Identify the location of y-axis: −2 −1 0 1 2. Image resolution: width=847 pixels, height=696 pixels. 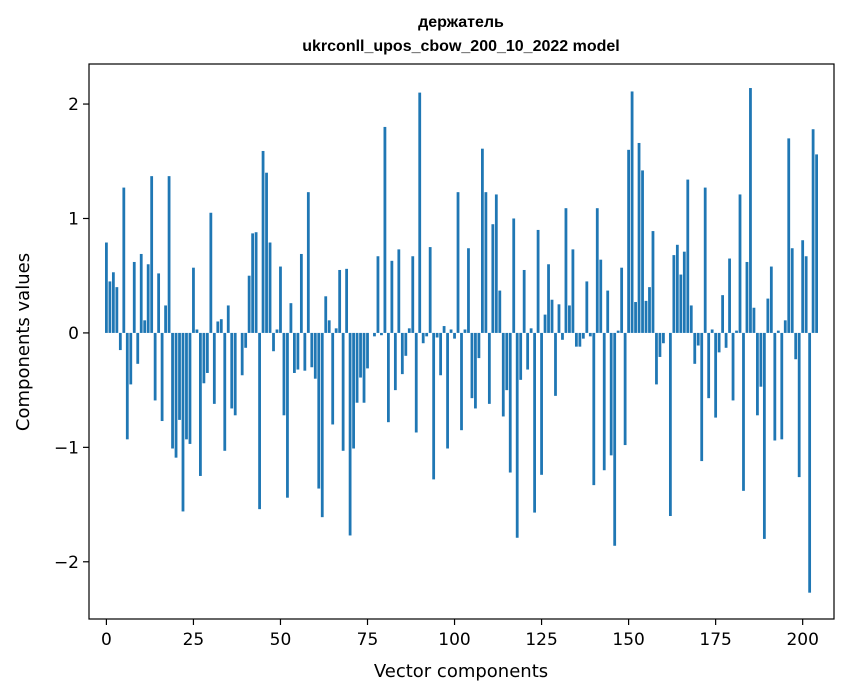
(71, 334).